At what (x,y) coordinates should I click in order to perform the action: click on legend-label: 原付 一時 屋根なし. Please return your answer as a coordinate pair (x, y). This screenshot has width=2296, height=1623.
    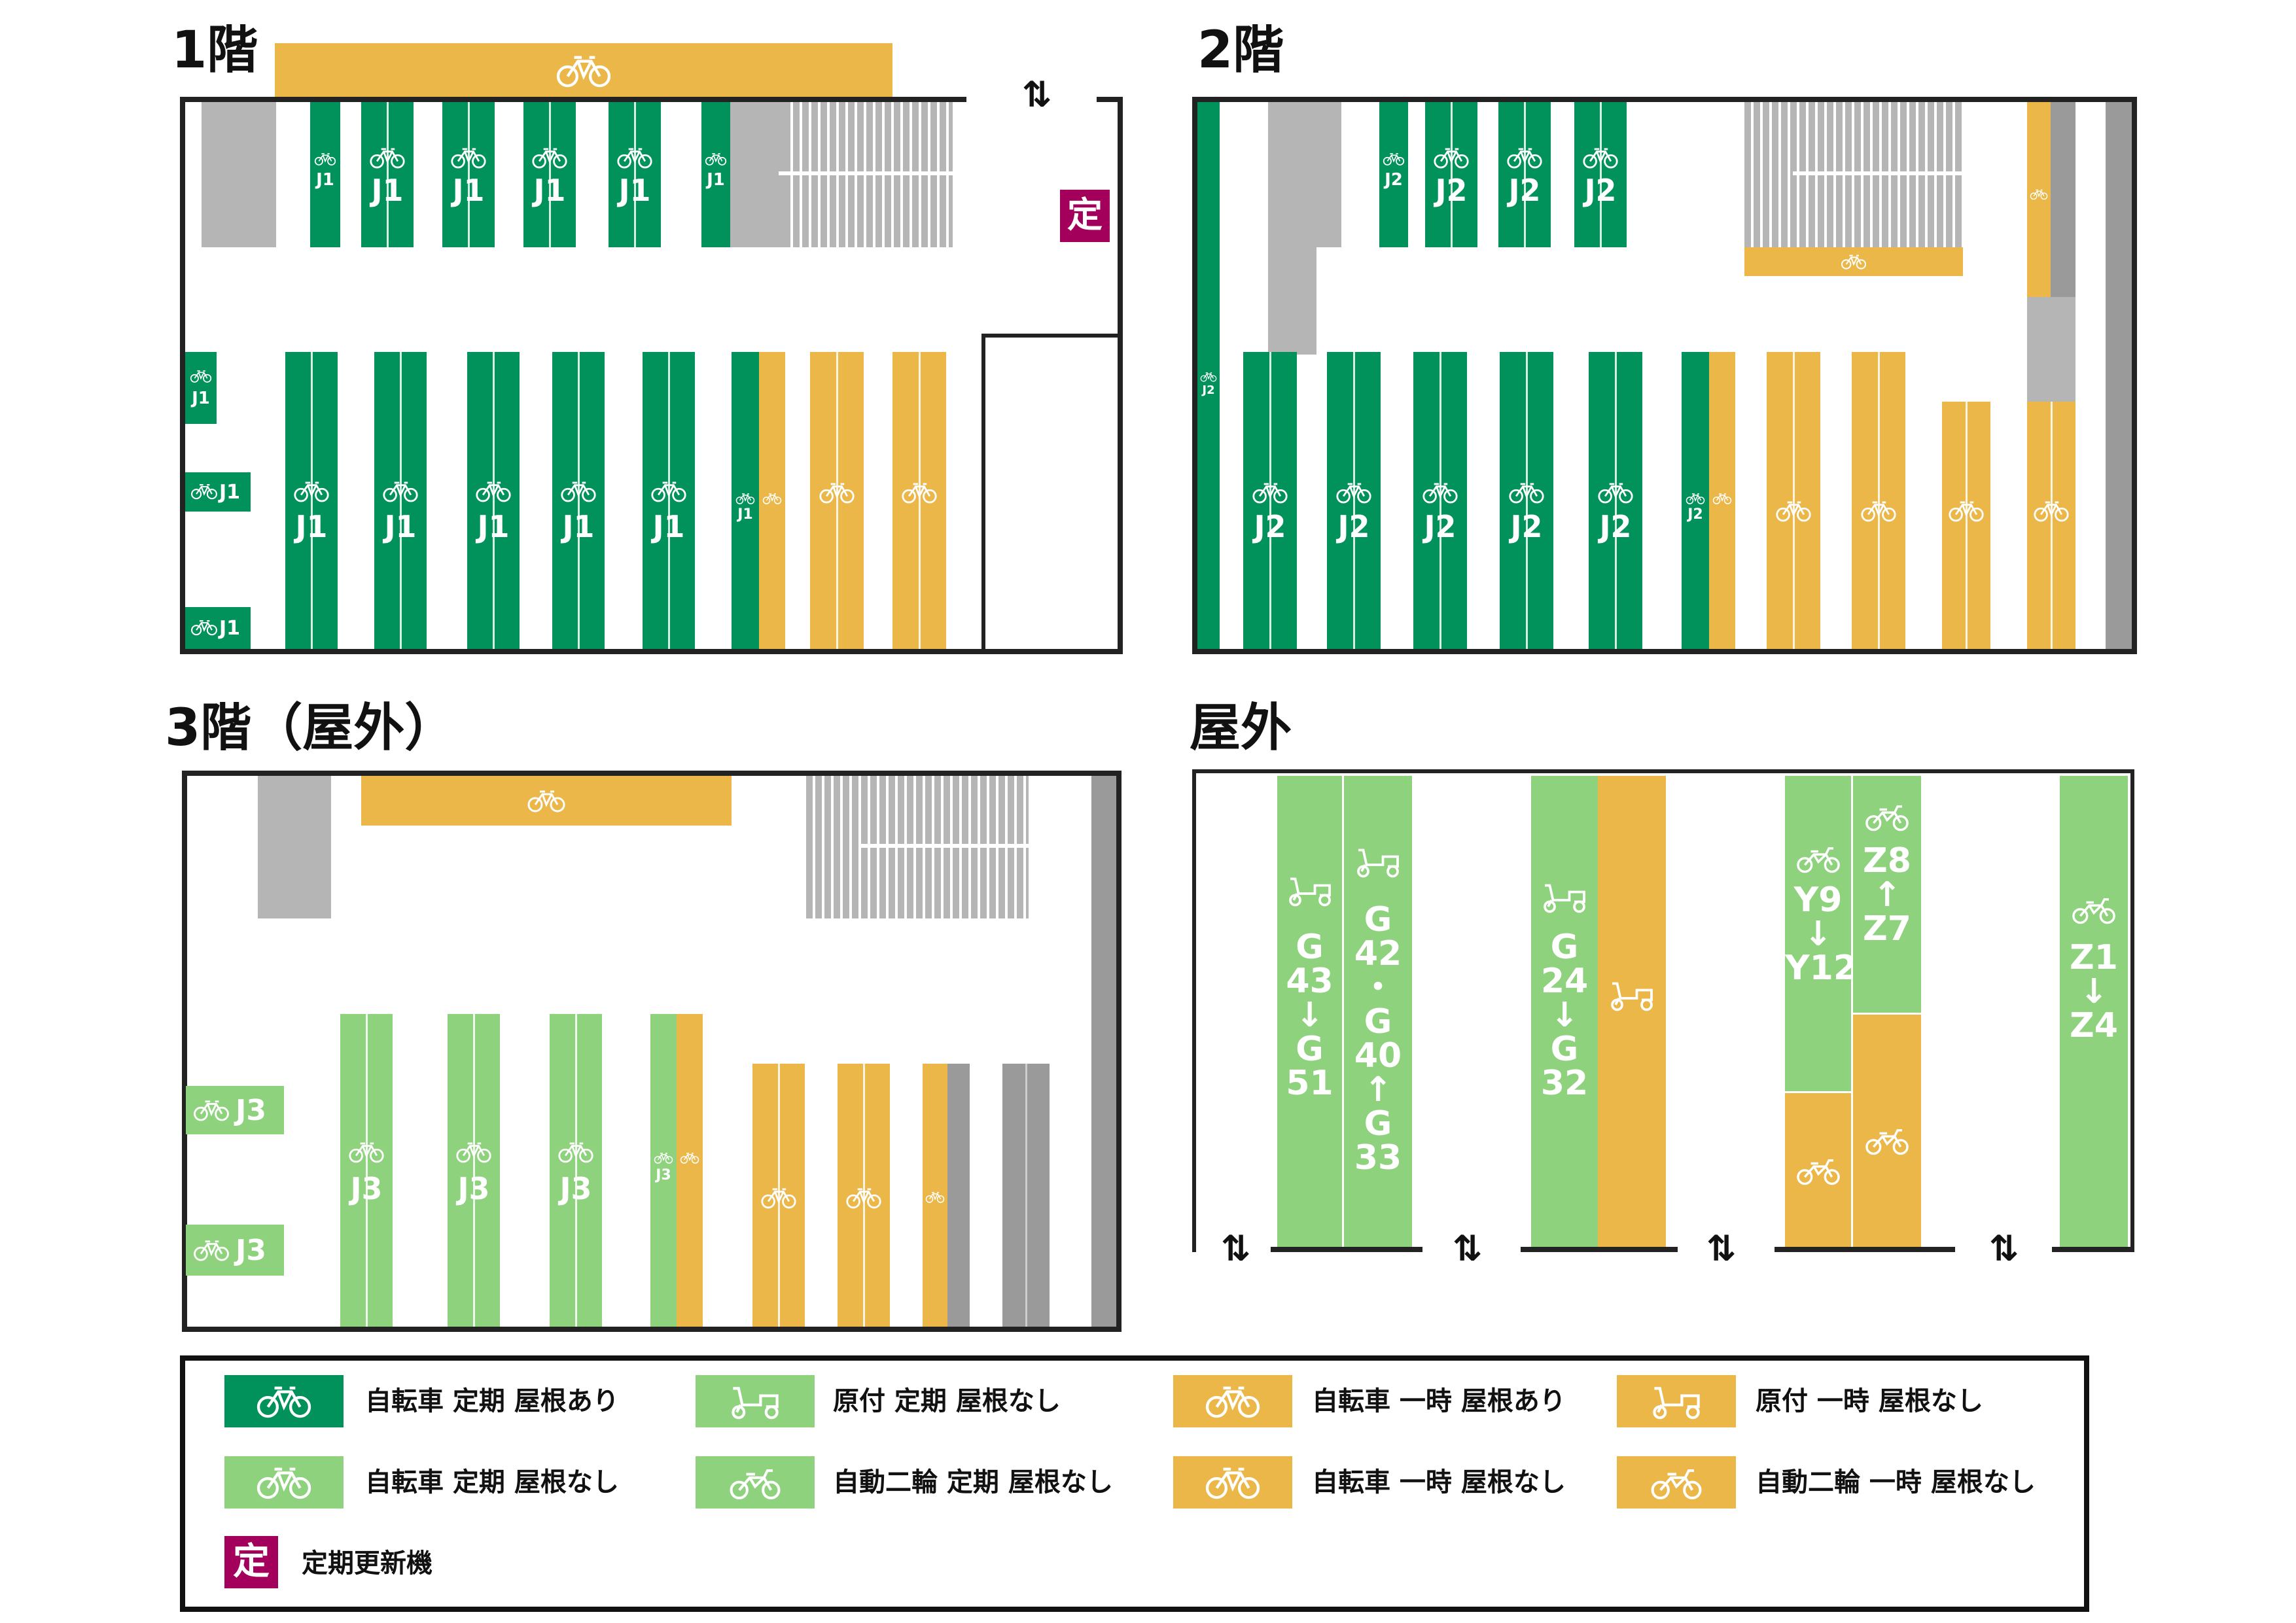
    Looking at the image, I should click on (1869, 1401).